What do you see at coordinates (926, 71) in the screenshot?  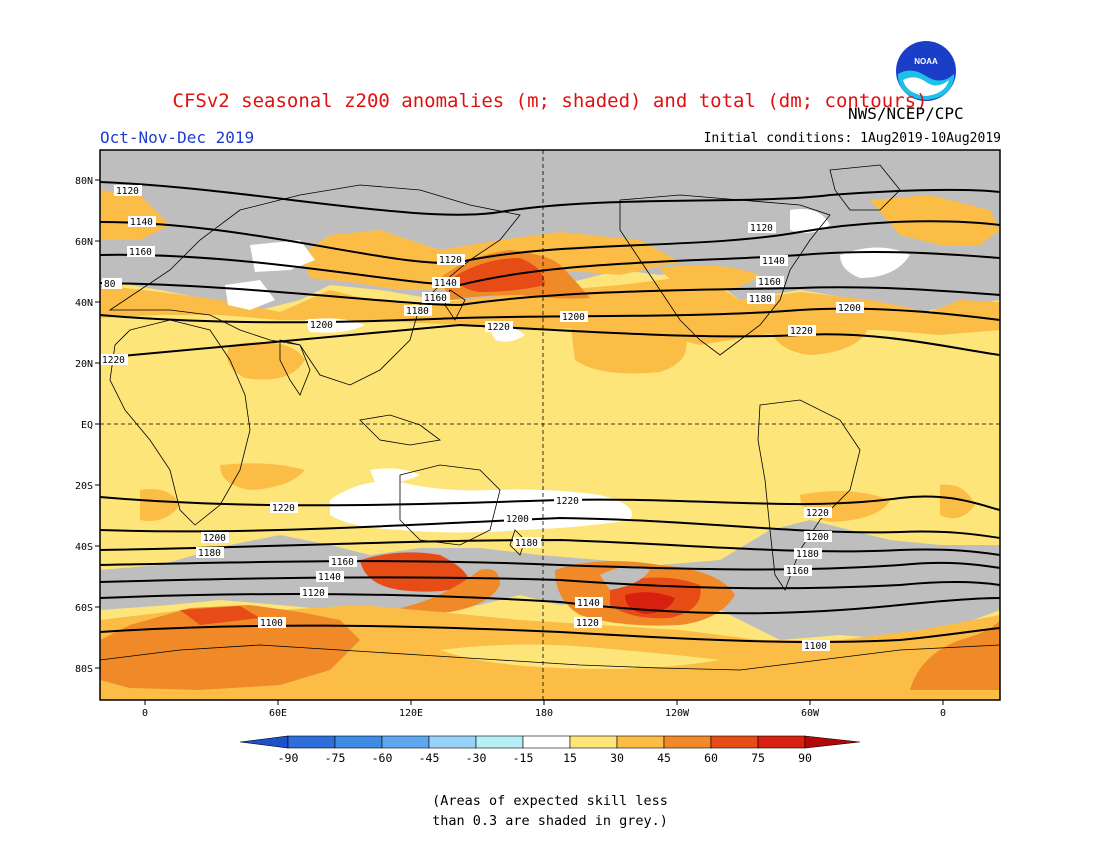 I see `noaa-logo: NOAA` at bounding box center [926, 71].